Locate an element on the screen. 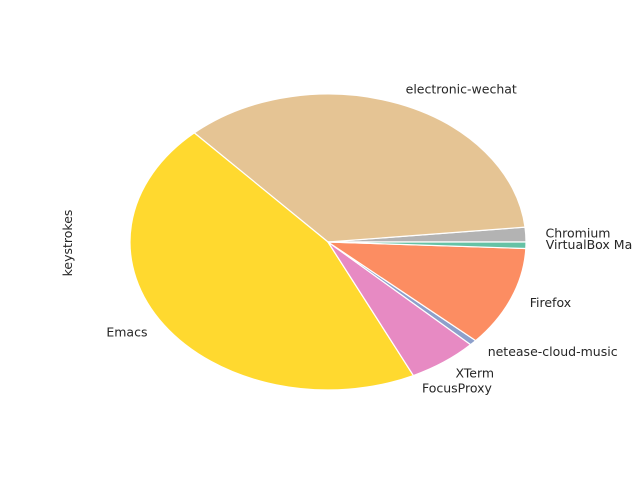 The width and height of the screenshot is (640, 480). pie-label-firefox: Firefox is located at coordinates (550, 302).